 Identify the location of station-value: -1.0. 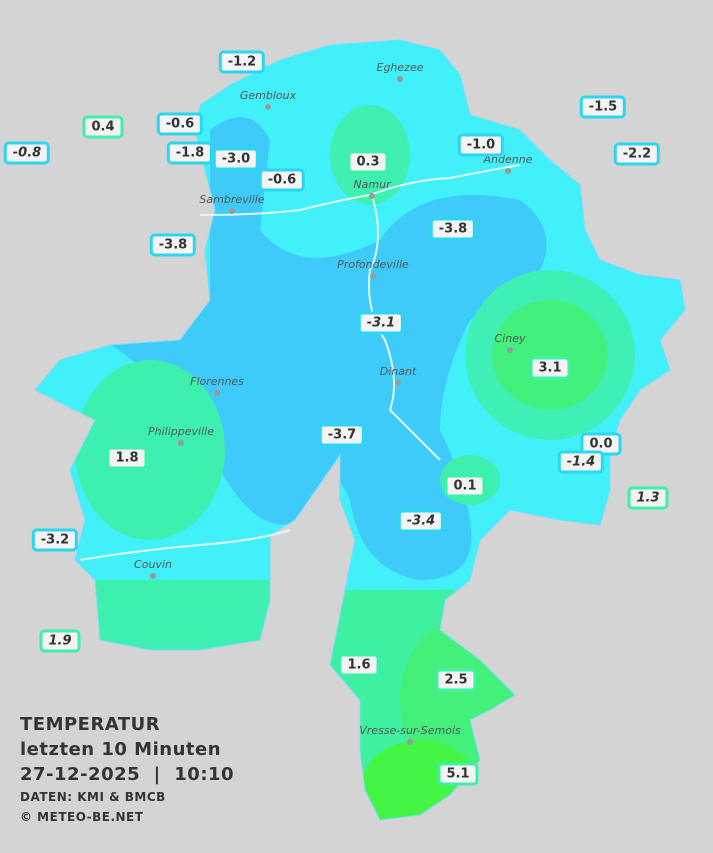
(481, 145).